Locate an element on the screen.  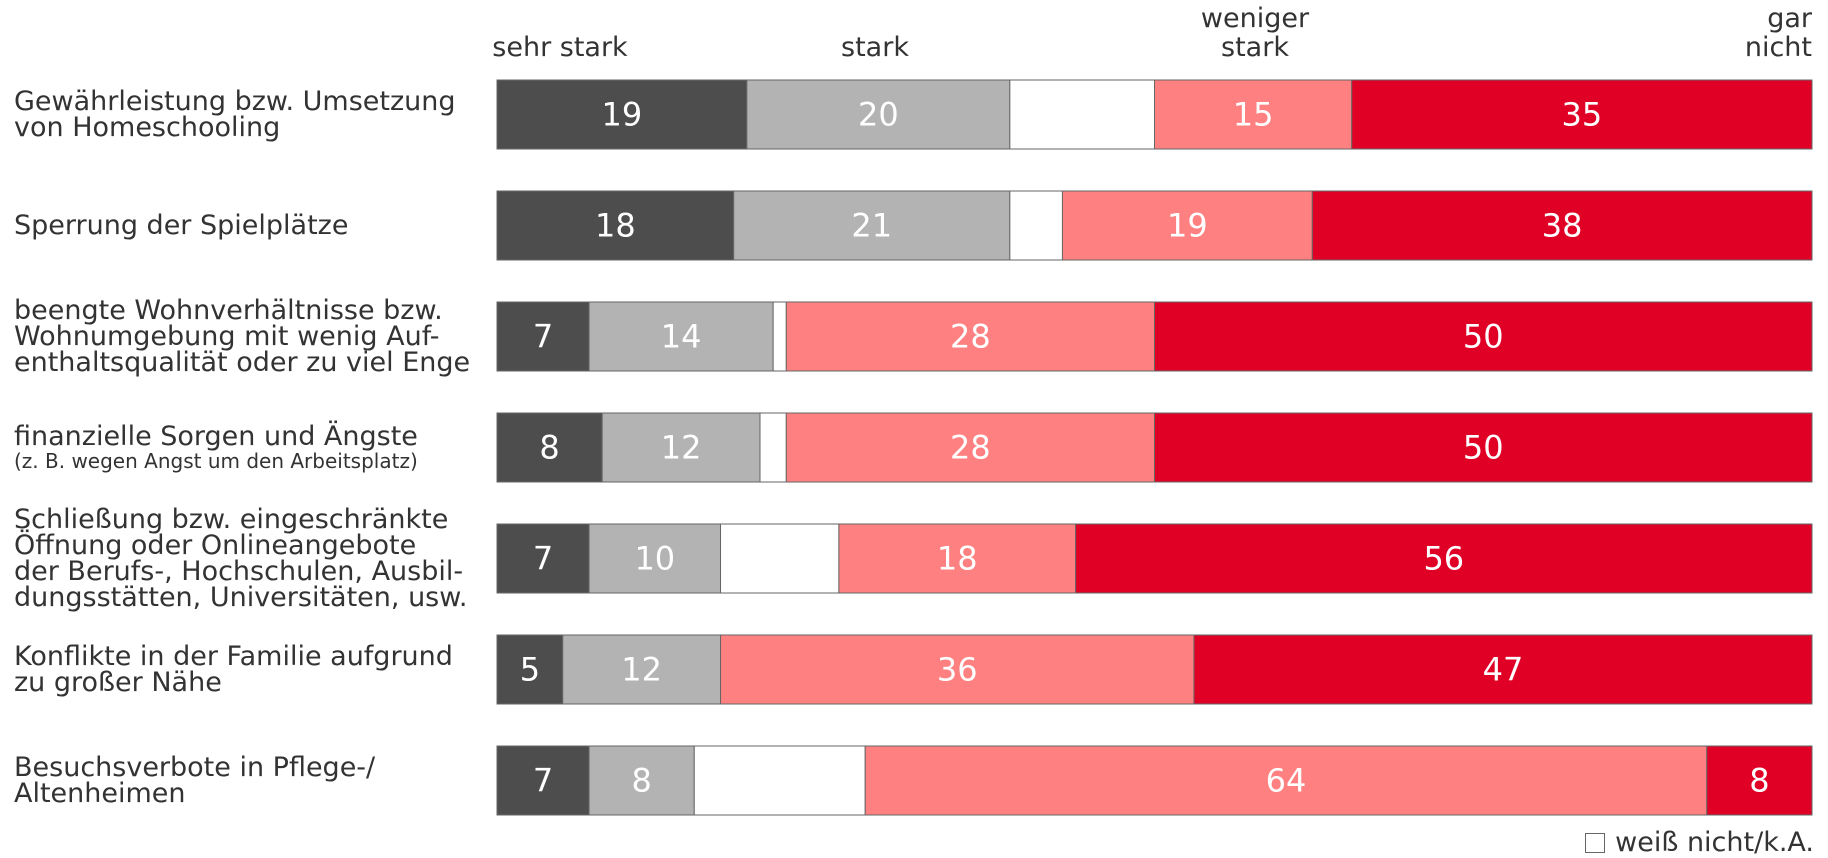
data-label: 5 is located at coordinates (530, 670).